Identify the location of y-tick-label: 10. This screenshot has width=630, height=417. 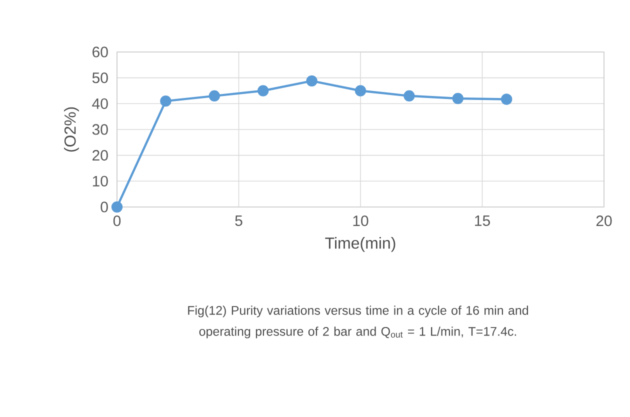
(100, 181).